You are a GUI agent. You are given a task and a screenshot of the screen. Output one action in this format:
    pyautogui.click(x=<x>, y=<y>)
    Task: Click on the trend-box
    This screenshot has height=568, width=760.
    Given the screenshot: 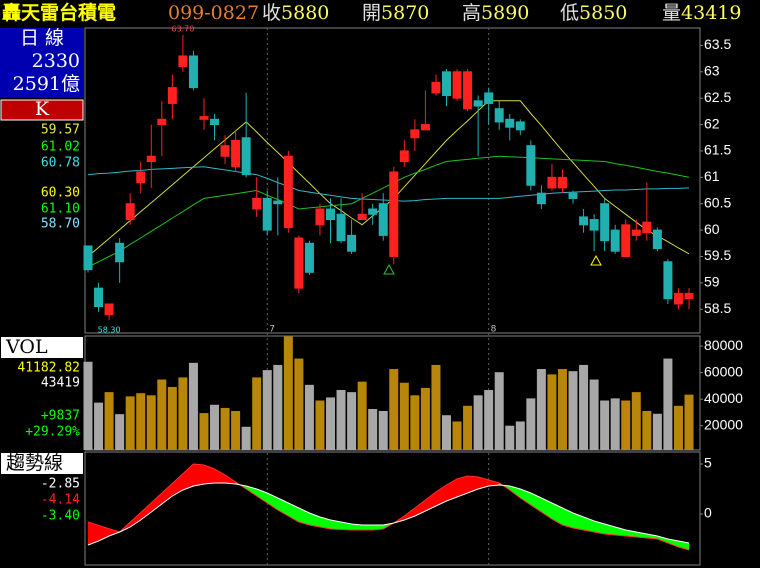 What is the action you would take?
    pyautogui.click(x=42, y=463)
    